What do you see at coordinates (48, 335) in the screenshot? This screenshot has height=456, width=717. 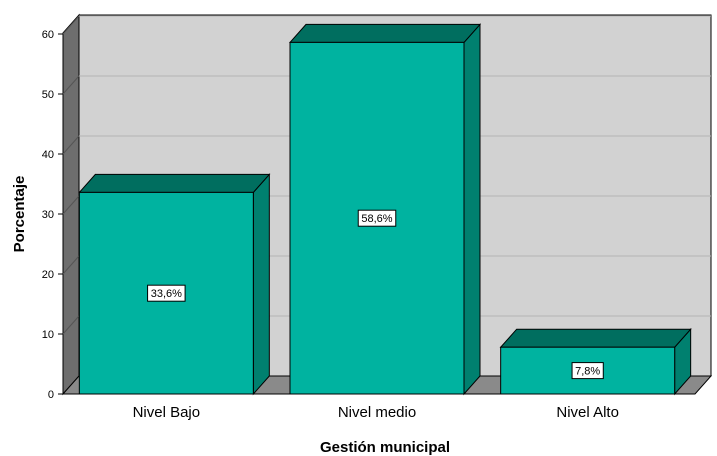 I see `y-tick-label: 10` at bounding box center [48, 335].